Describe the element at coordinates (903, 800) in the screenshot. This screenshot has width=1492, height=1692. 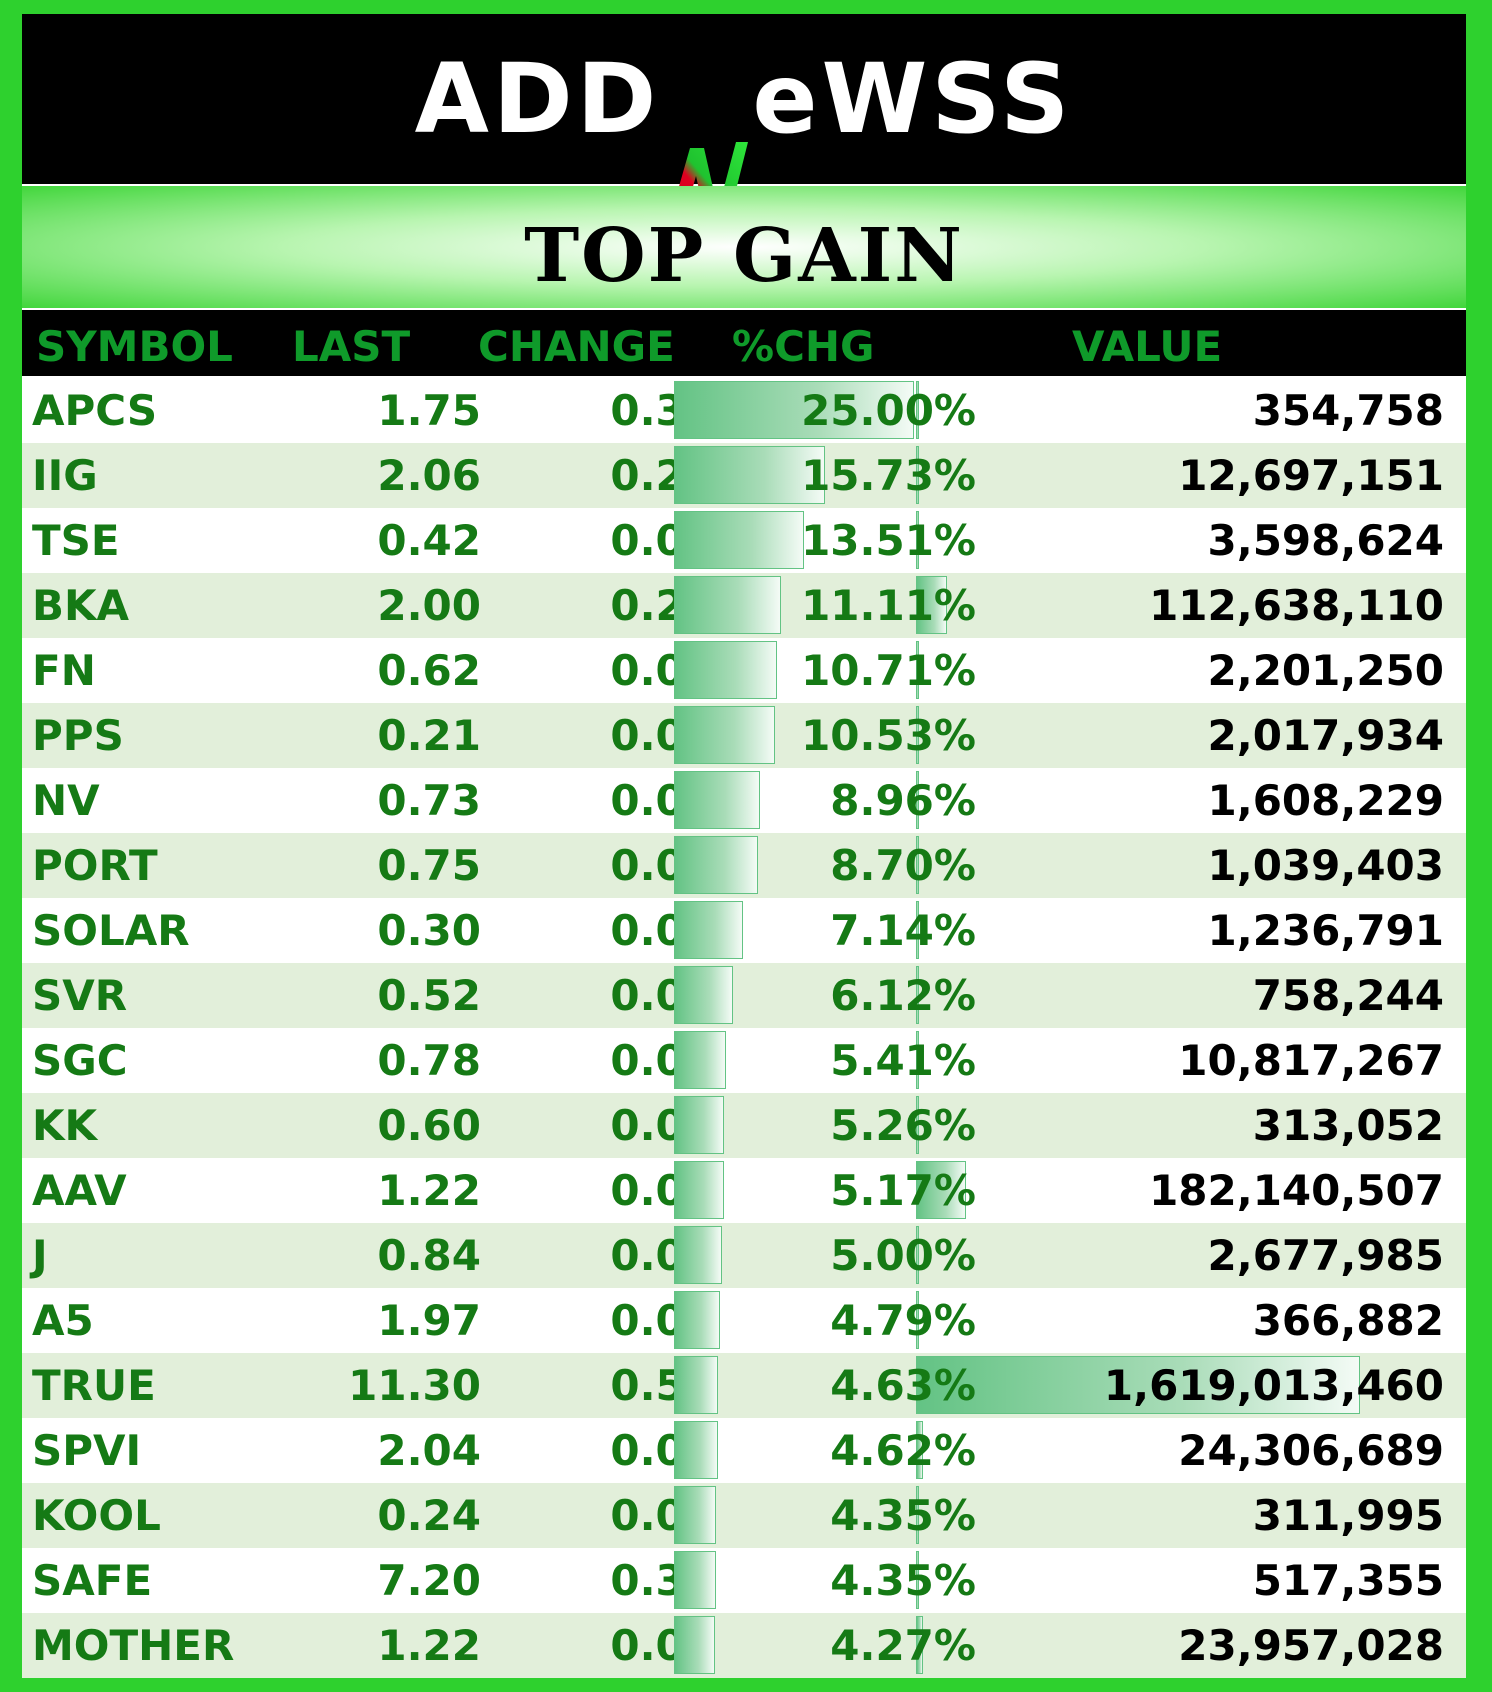
I see `cell-pct-change: 8.96%` at that location.